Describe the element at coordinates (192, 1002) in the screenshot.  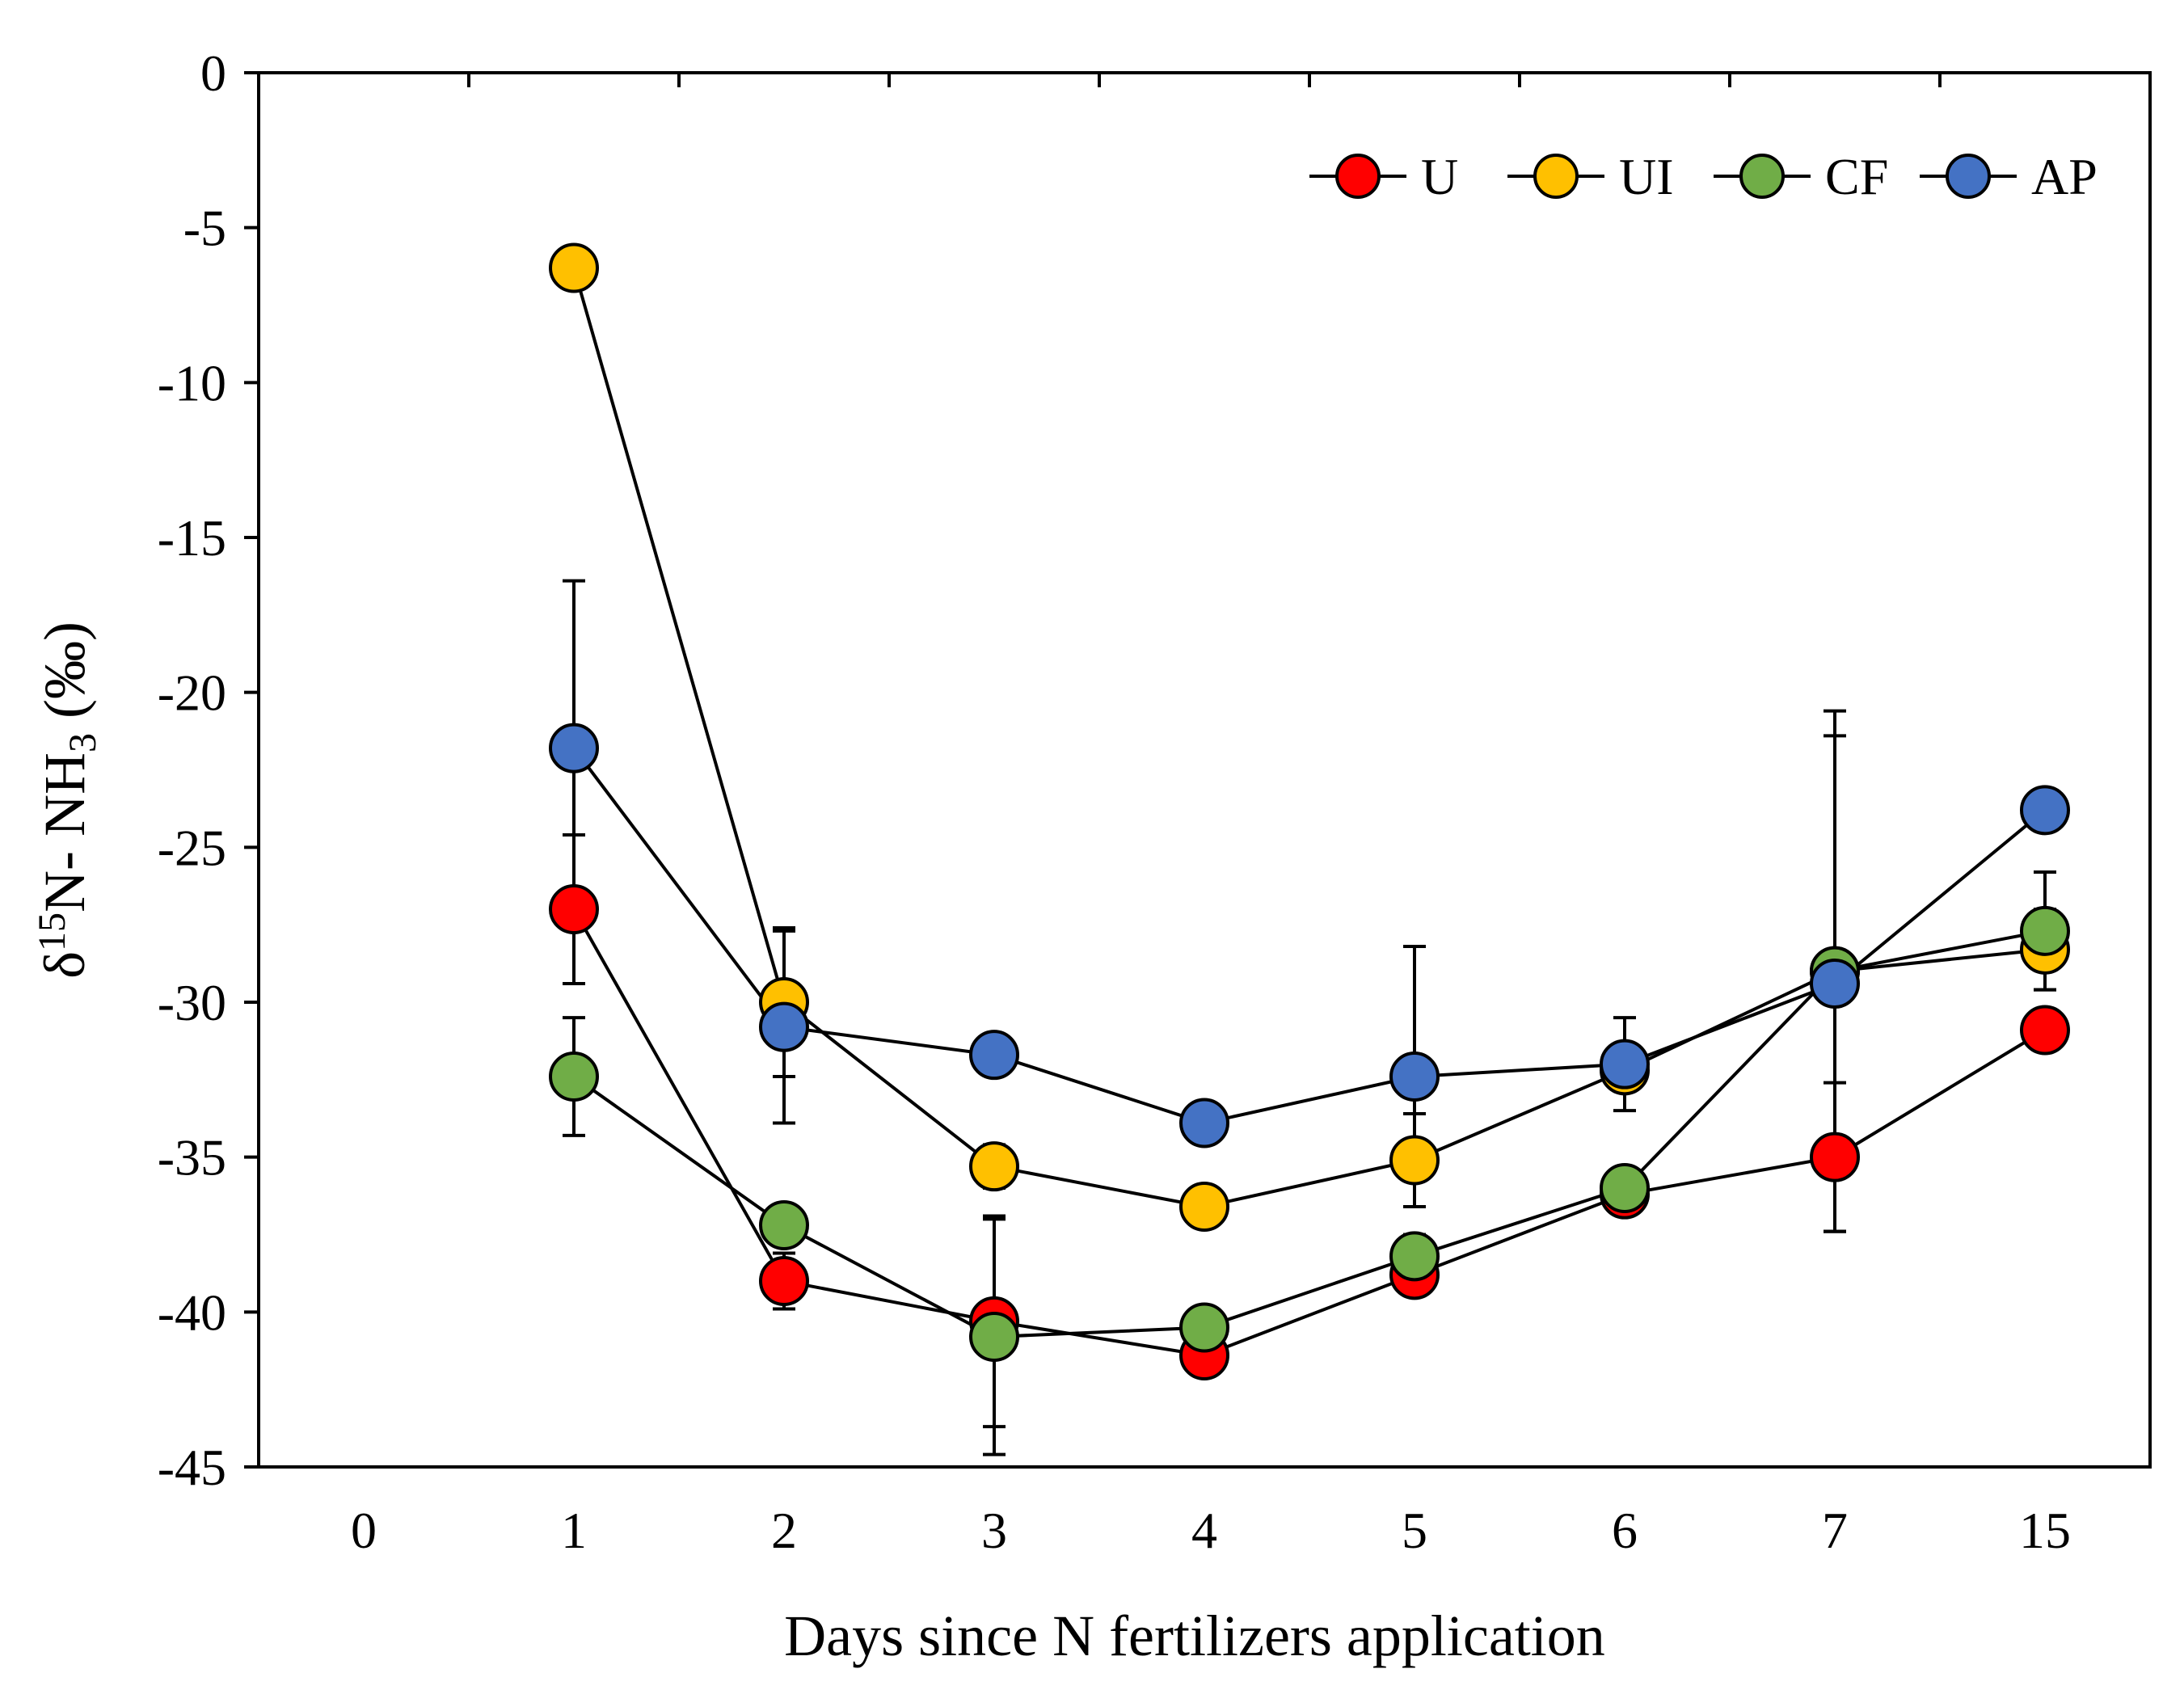
I see `y-tick-label: -30` at that location.